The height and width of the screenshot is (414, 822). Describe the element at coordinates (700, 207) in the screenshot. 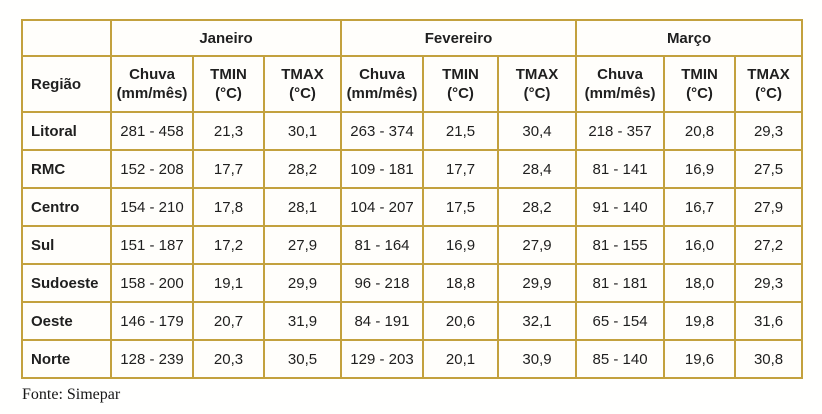

I see `value-cell: 16,7` at that location.